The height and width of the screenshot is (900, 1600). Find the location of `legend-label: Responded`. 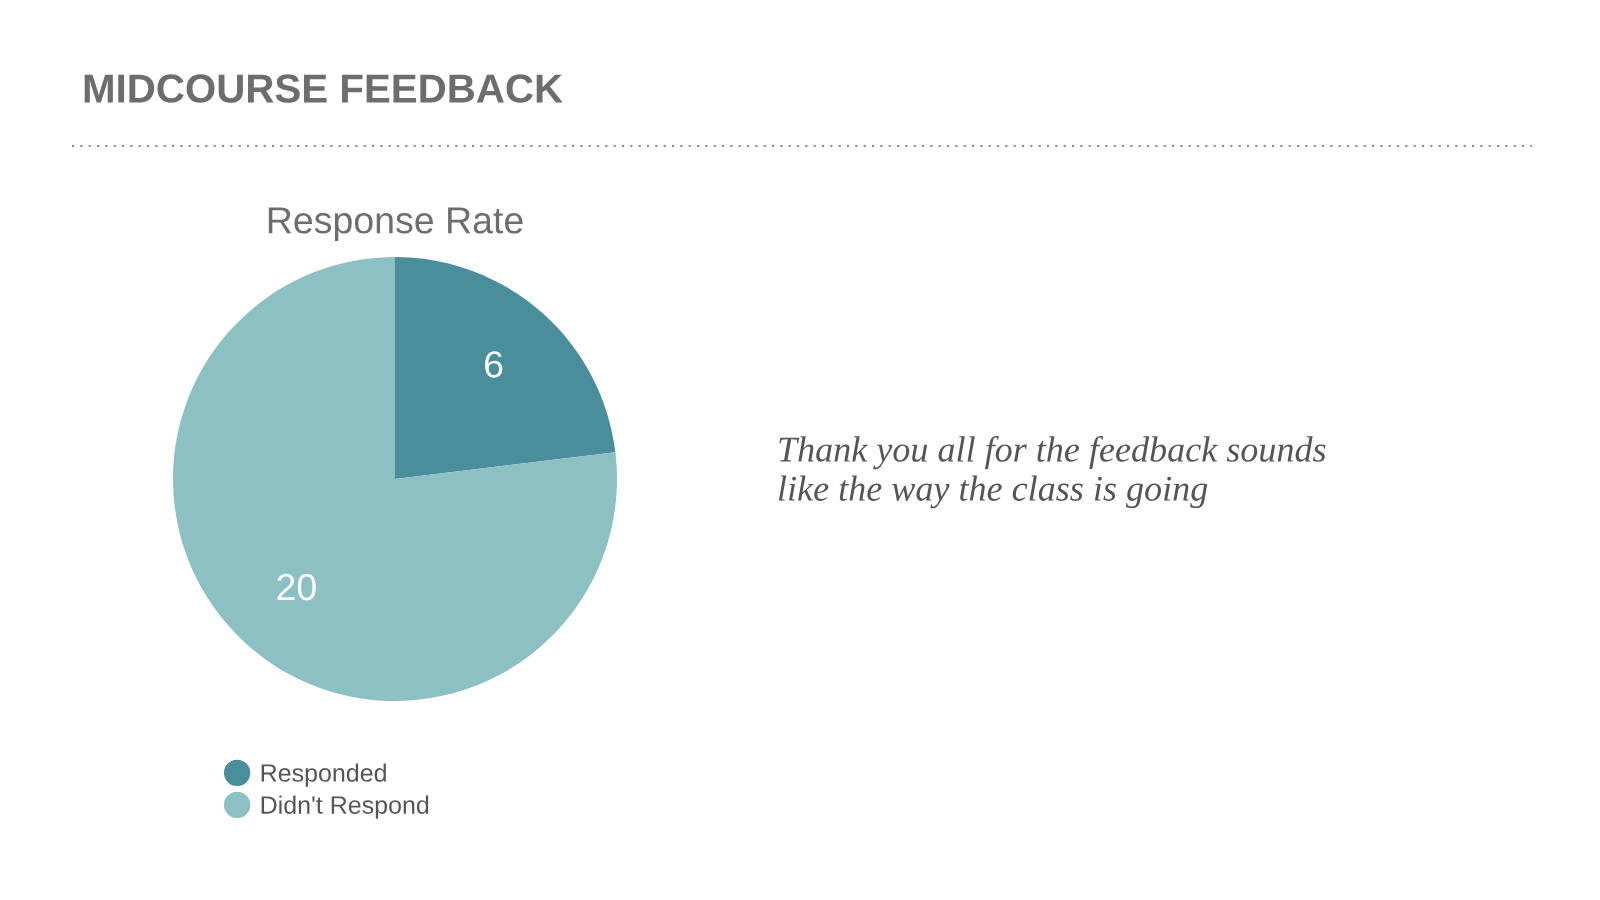

legend-label: Responded is located at coordinates (323, 775).